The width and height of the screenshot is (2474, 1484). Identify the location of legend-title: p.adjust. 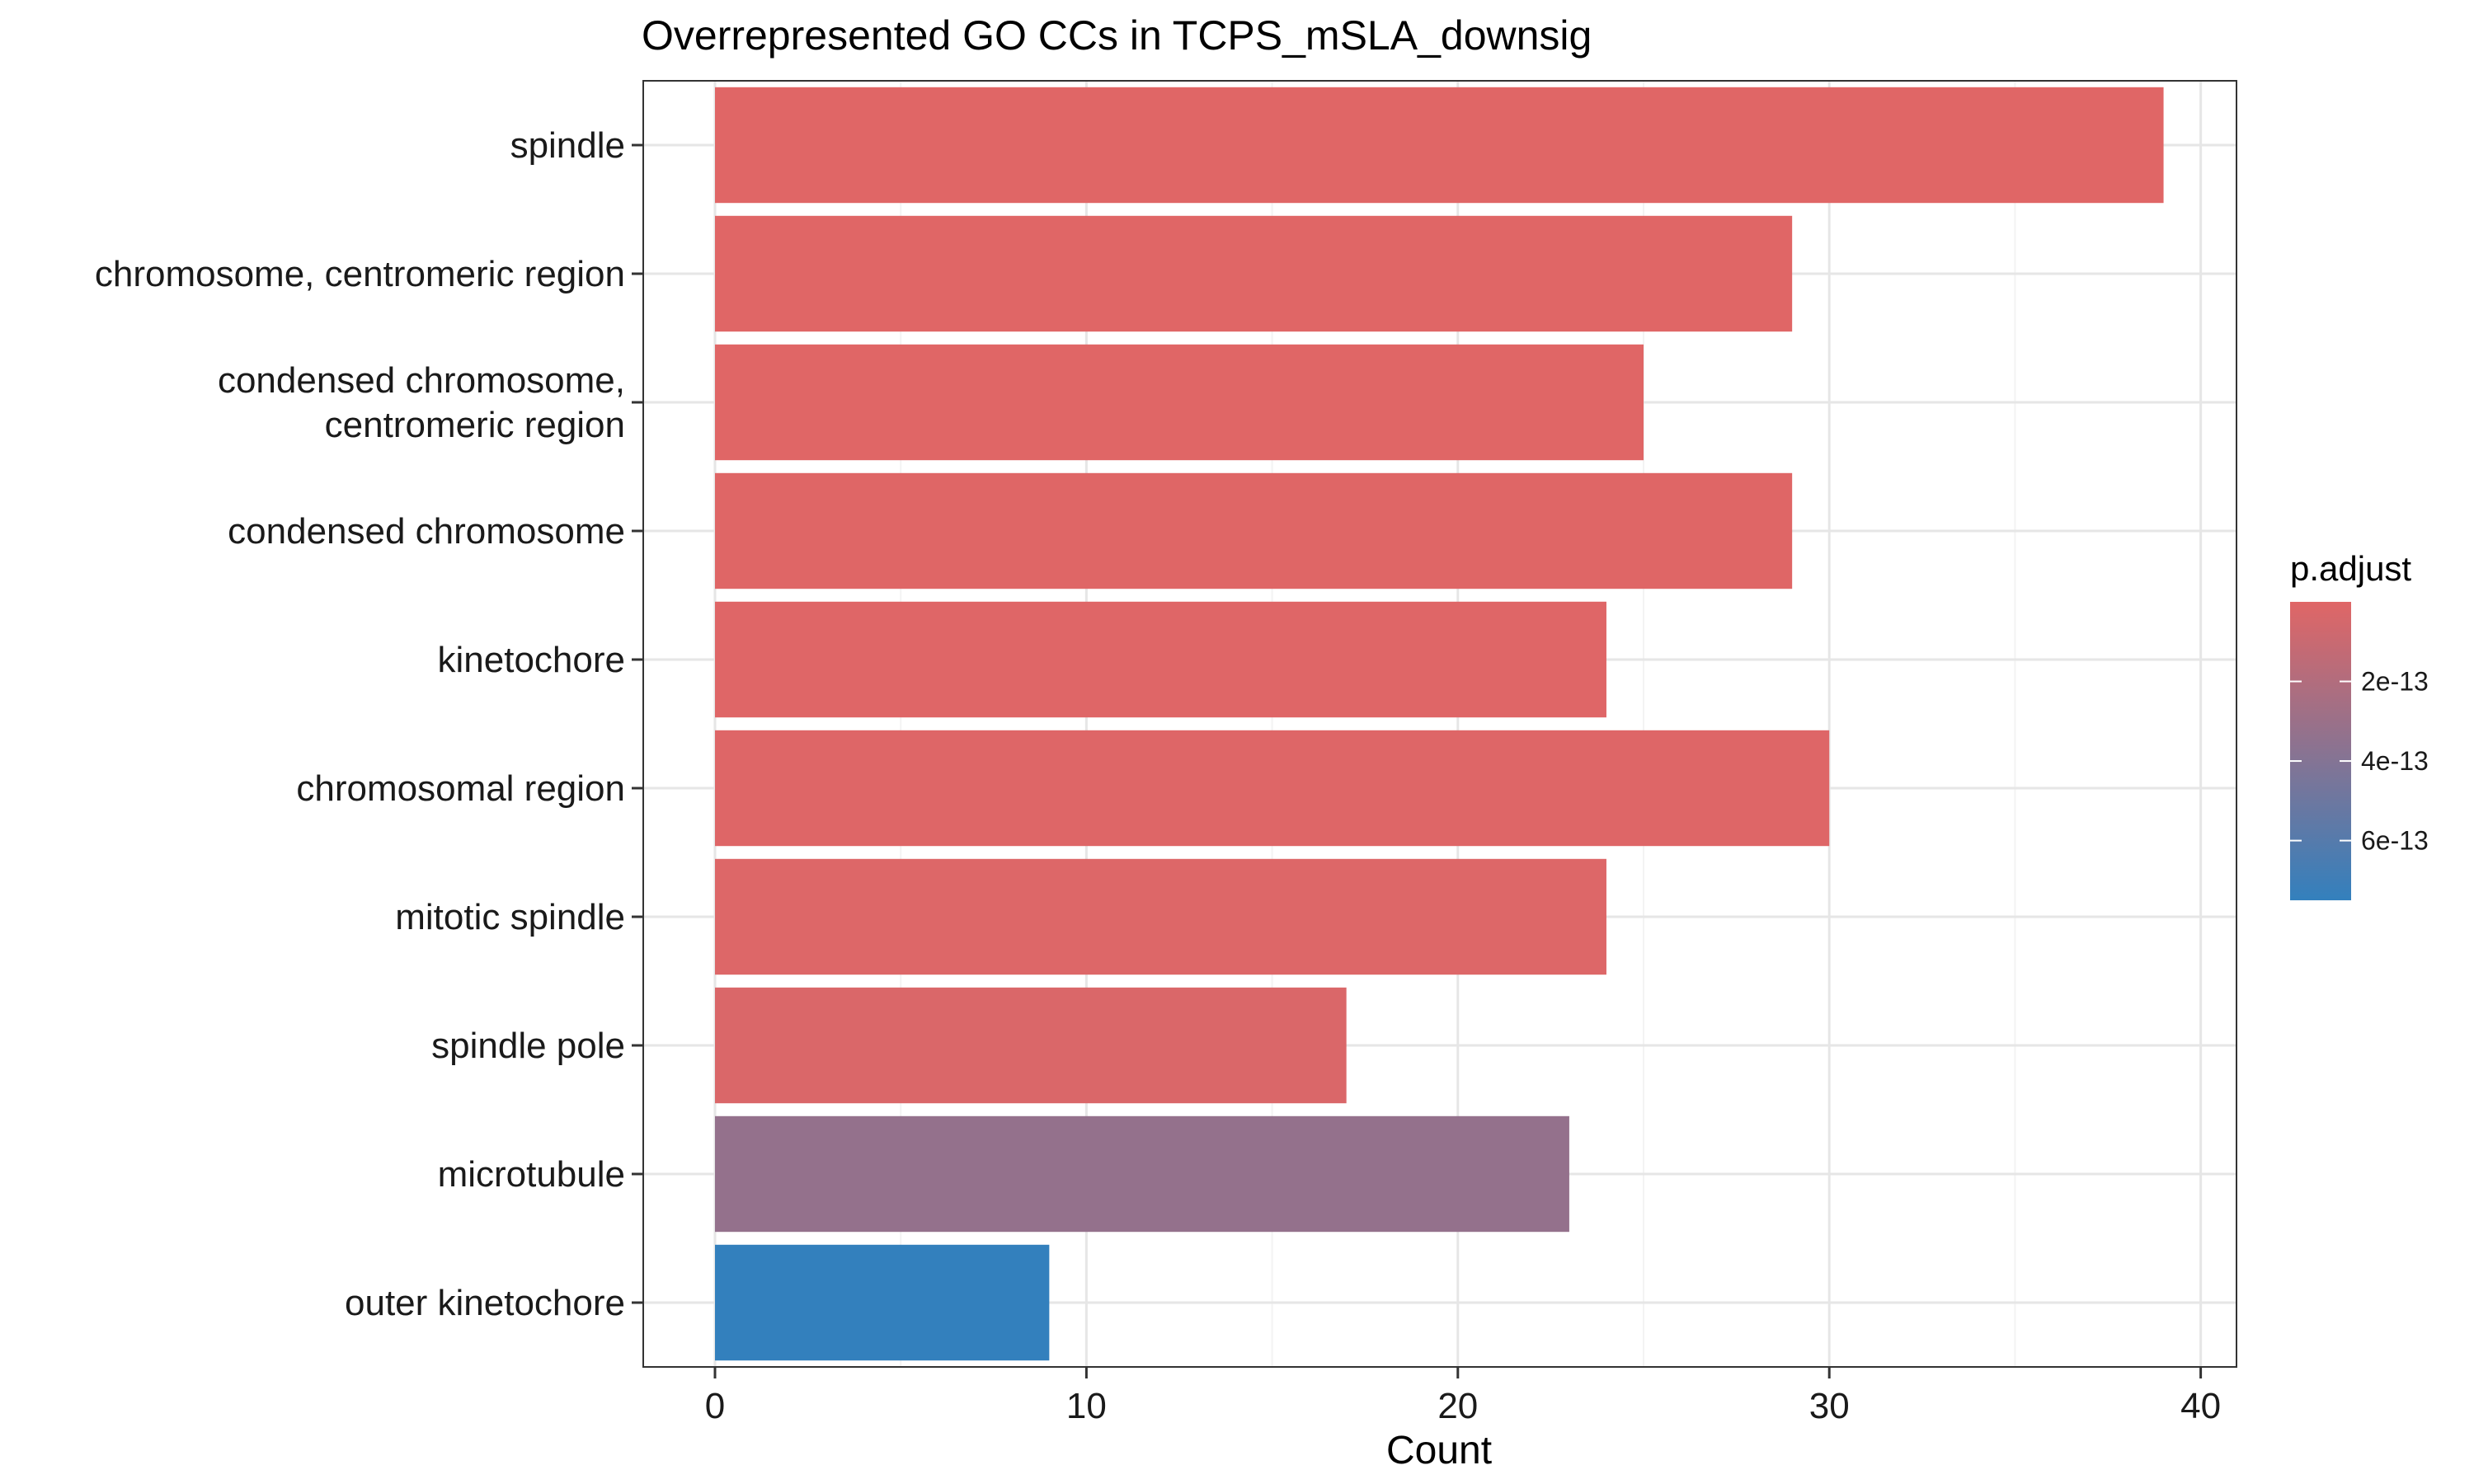
(2350, 568).